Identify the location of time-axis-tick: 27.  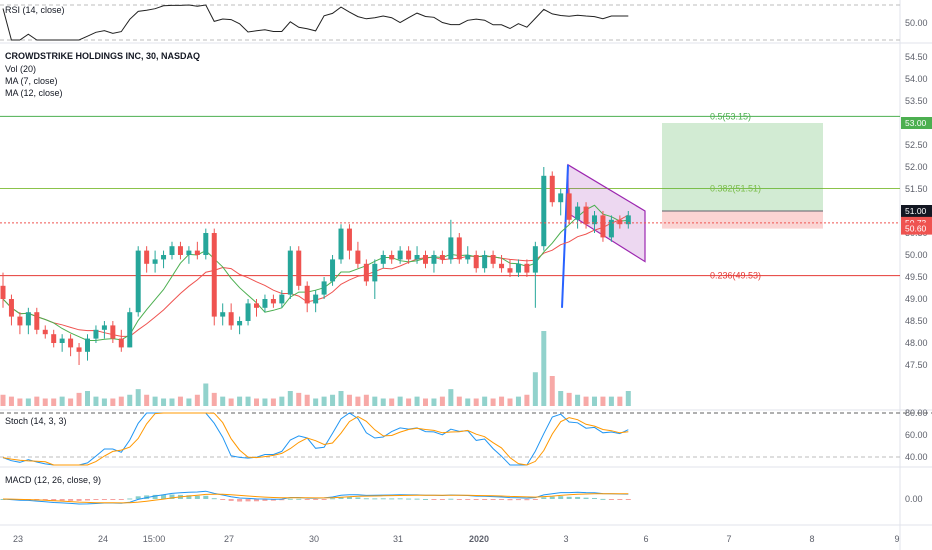
(229, 539).